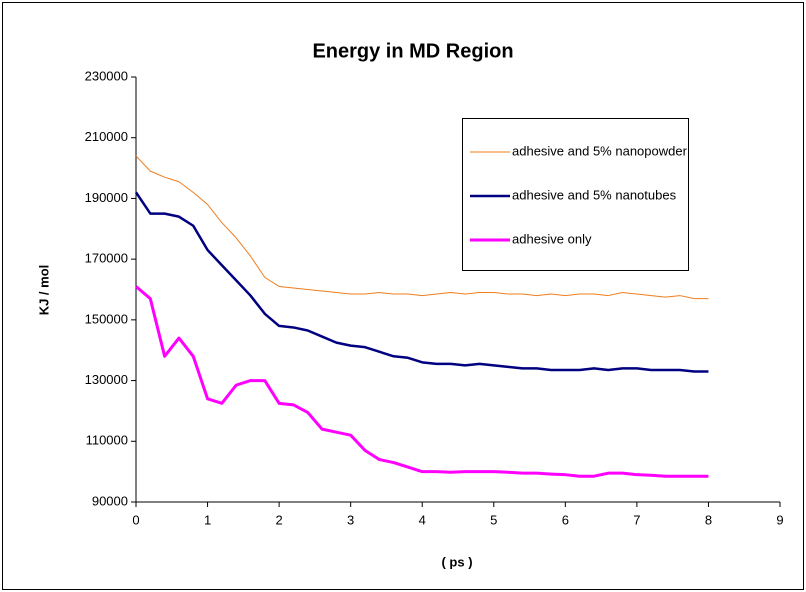  What do you see at coordinates (422, 519) in the screenshot?
I see `x-tick-label: 4` at bounding box center [422, 519].